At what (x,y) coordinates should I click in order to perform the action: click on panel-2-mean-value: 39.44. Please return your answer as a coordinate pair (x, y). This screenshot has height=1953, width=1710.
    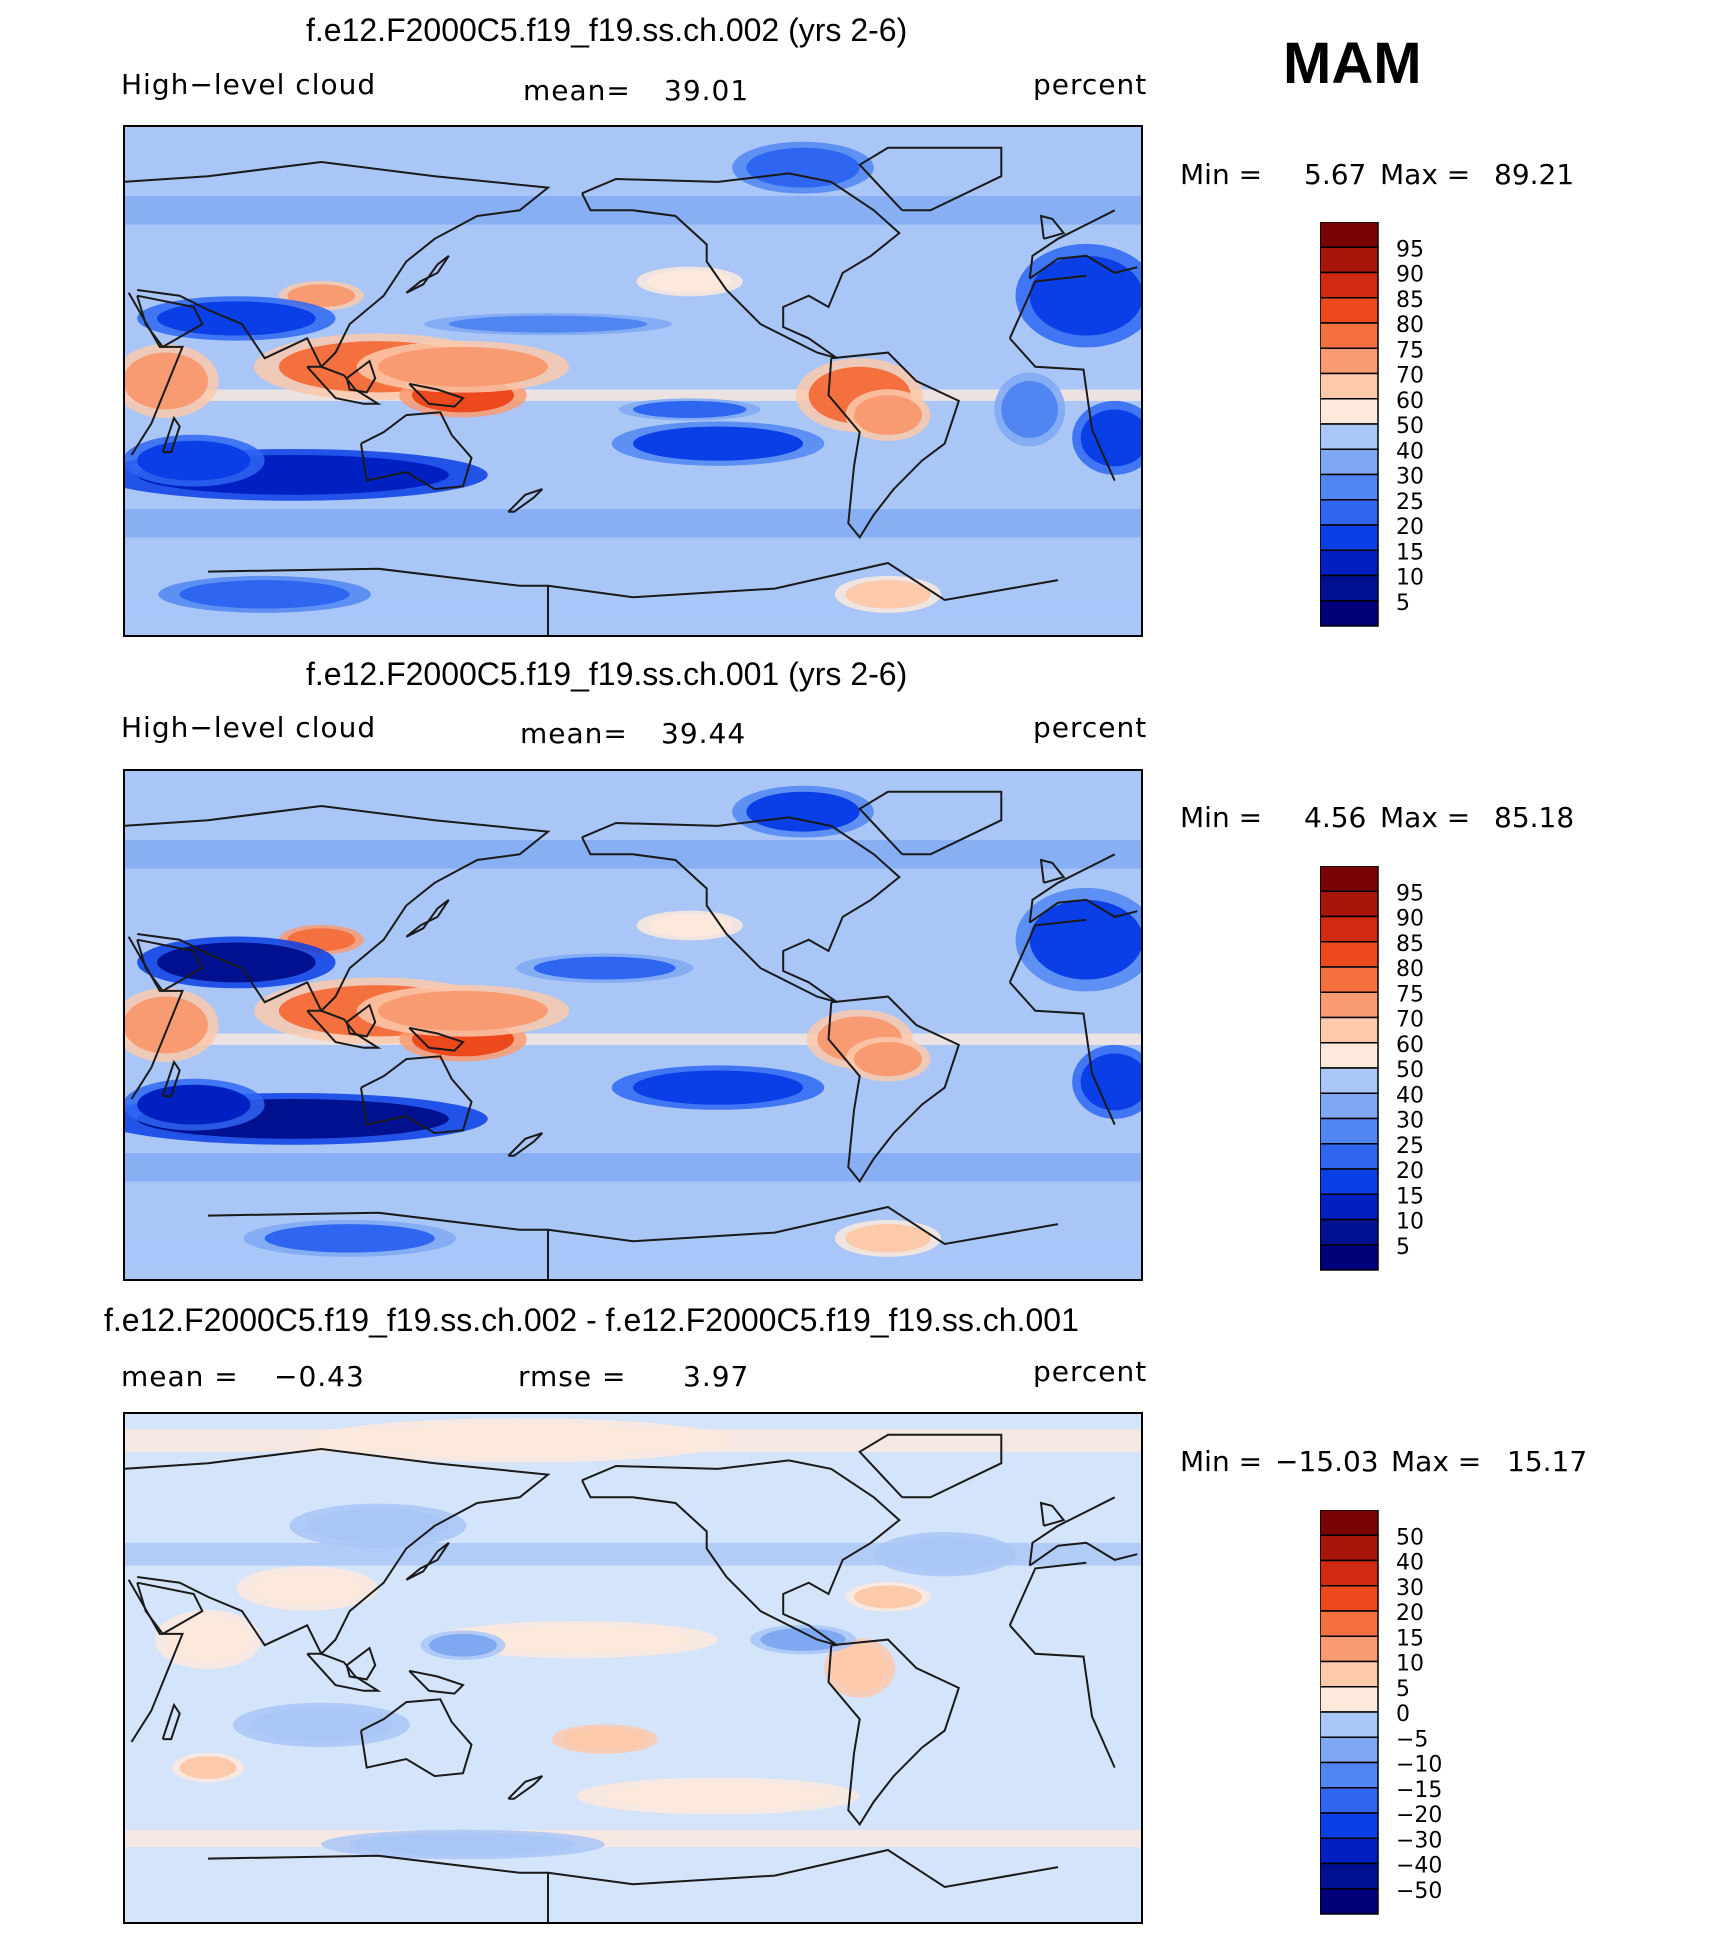
    Looking at the image, I should click on (704, 733).